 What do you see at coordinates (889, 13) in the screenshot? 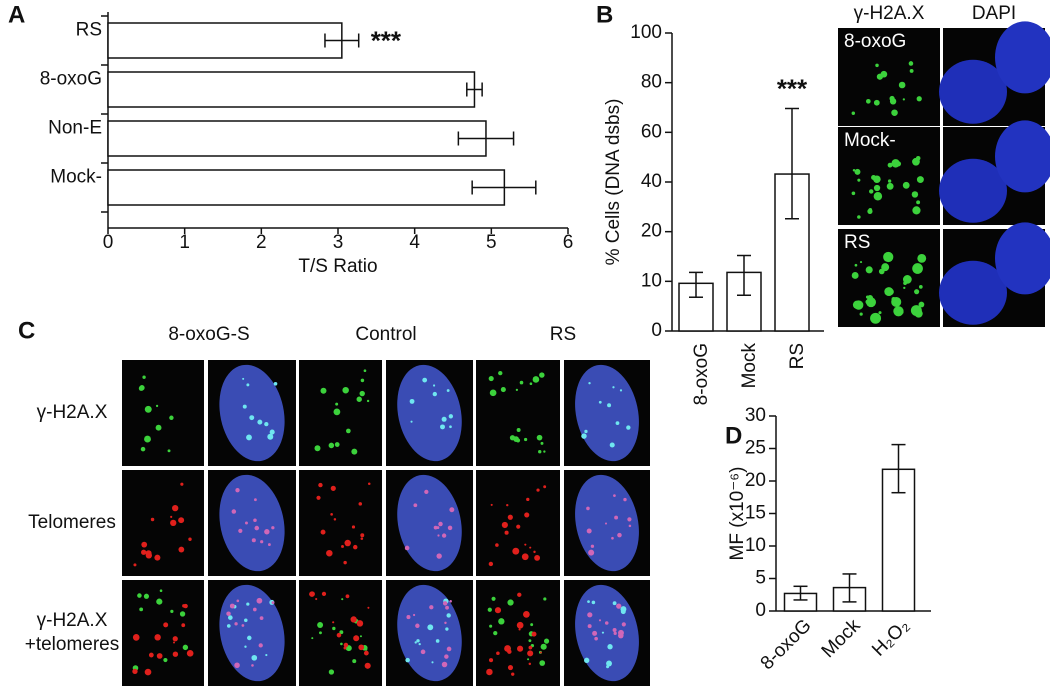
I see `image-column-label: γ-H2A.X` at bounding box center [889, 13].